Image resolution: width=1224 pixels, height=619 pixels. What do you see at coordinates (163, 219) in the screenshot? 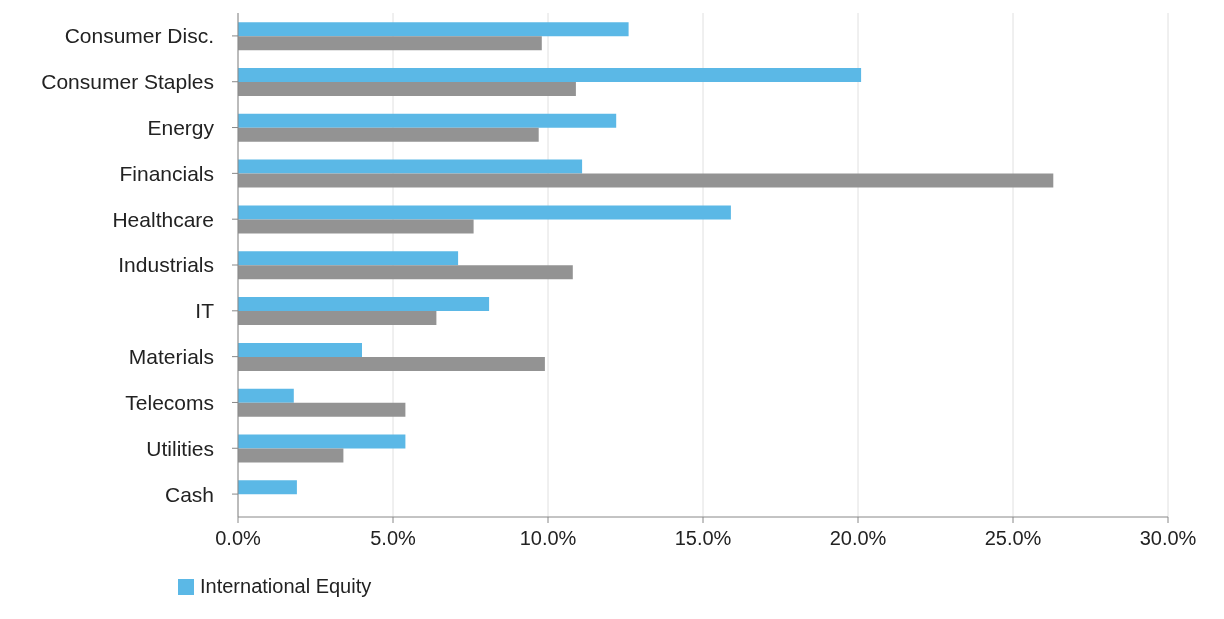
I see `y-tick-label: Healthcare` at bounding box center [163, 219].